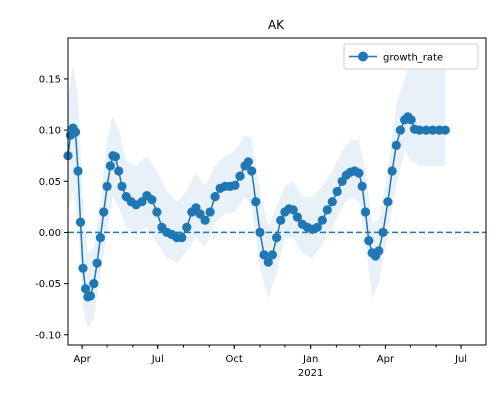 The height and width of the screenshot is (400, 500). I want to click on y-axis: -0.10 -0.05 0.00 0.05 0.10 0.15, so click(51, 207).